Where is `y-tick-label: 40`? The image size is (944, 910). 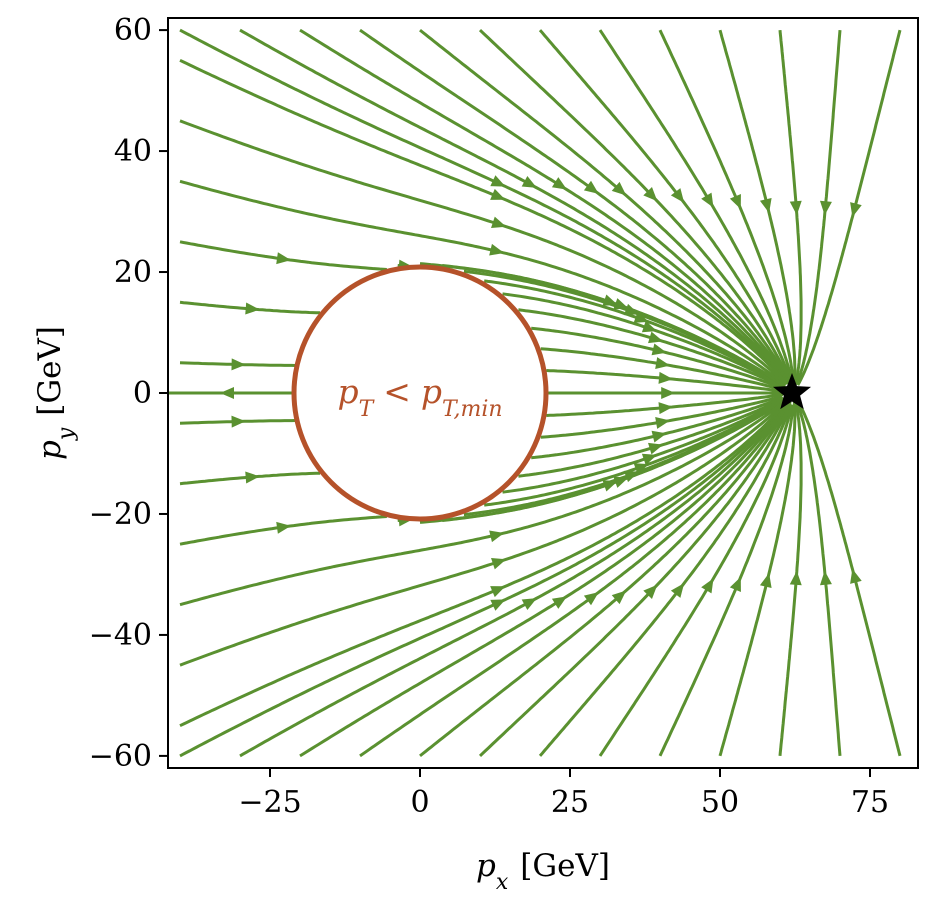 y-tick-label: 40 is located at coordinates (133, 151).